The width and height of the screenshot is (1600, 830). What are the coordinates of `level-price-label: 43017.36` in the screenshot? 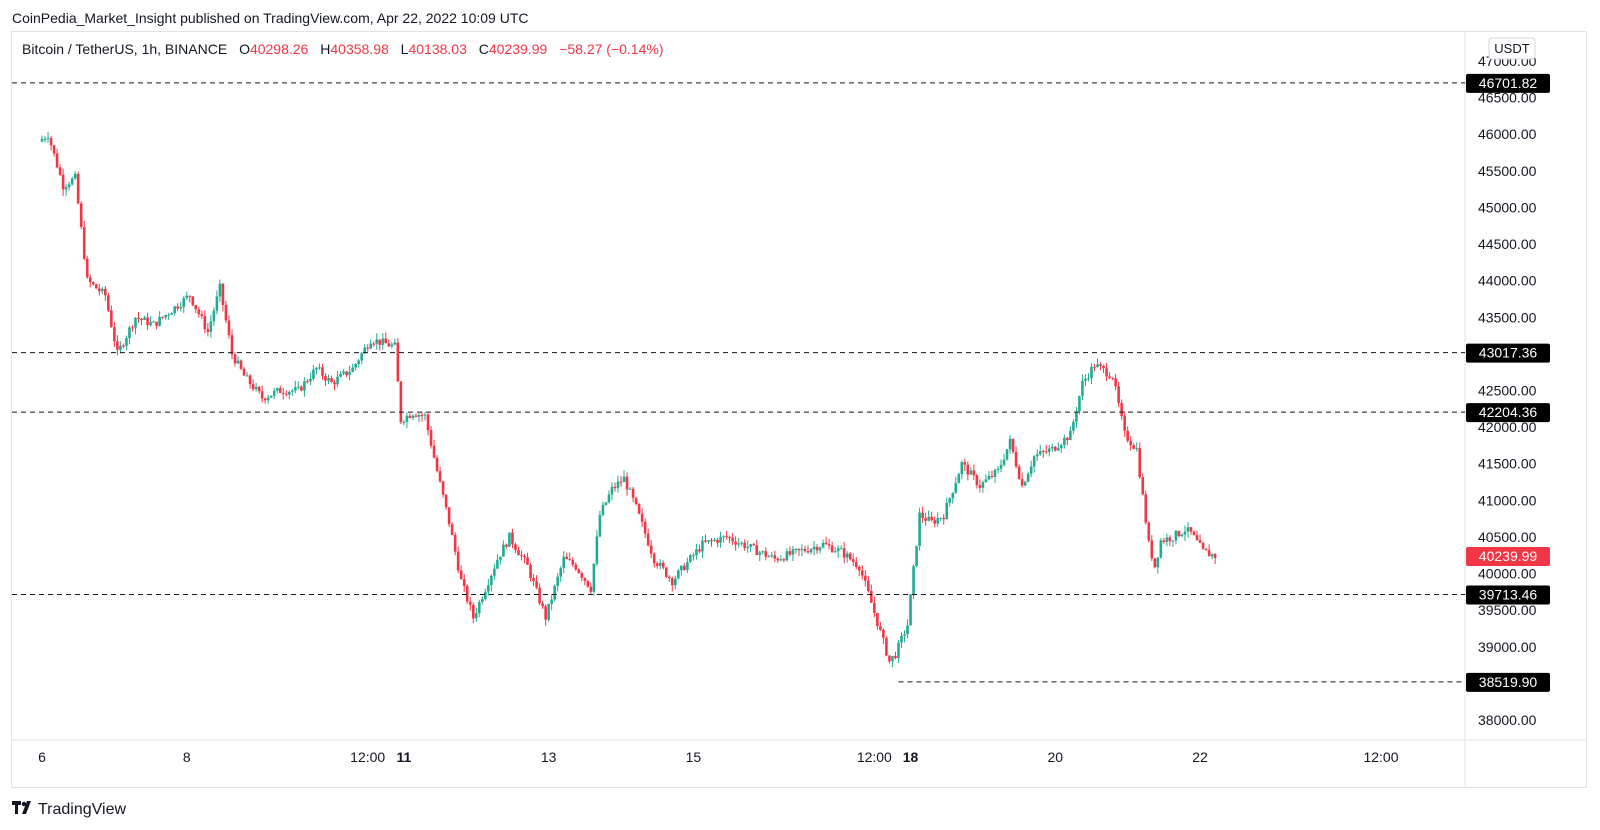 It's located at (1508, 353).